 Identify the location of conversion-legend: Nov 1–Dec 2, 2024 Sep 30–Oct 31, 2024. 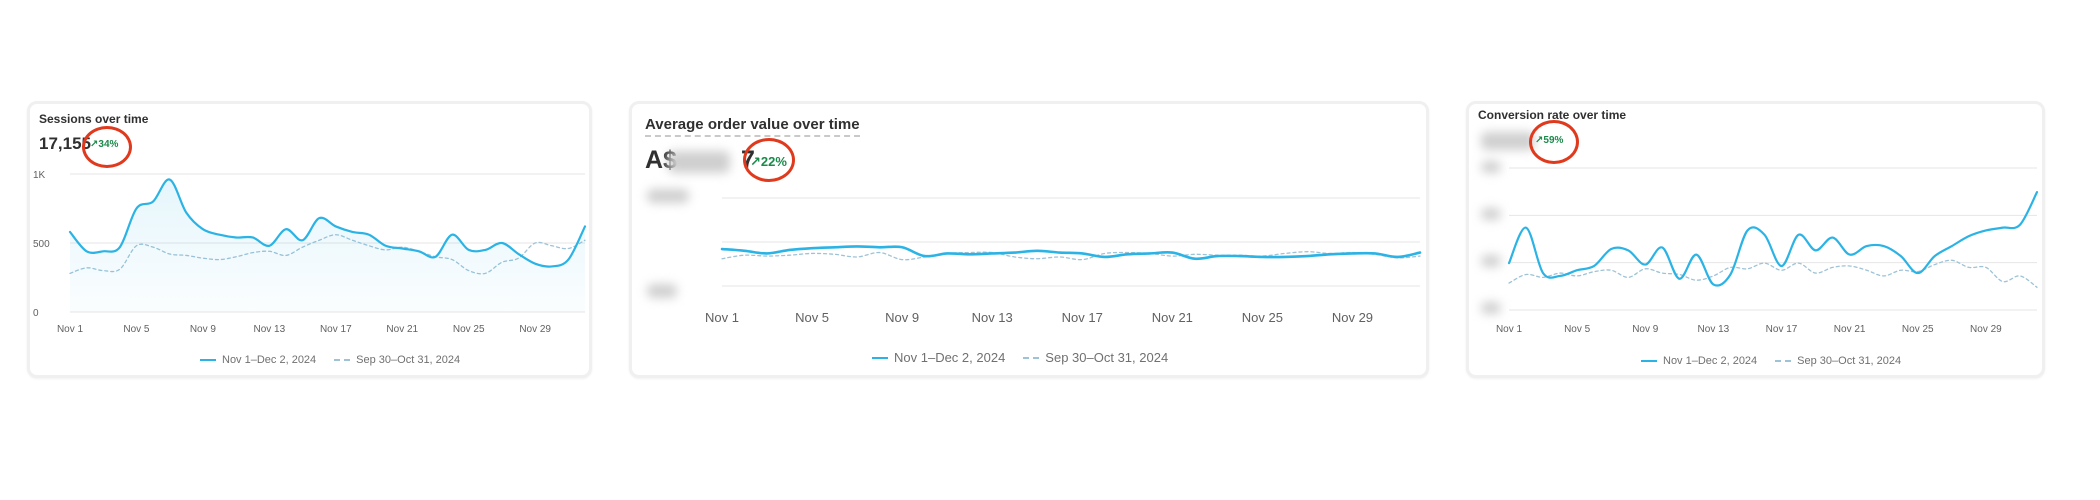
(1780, 361).